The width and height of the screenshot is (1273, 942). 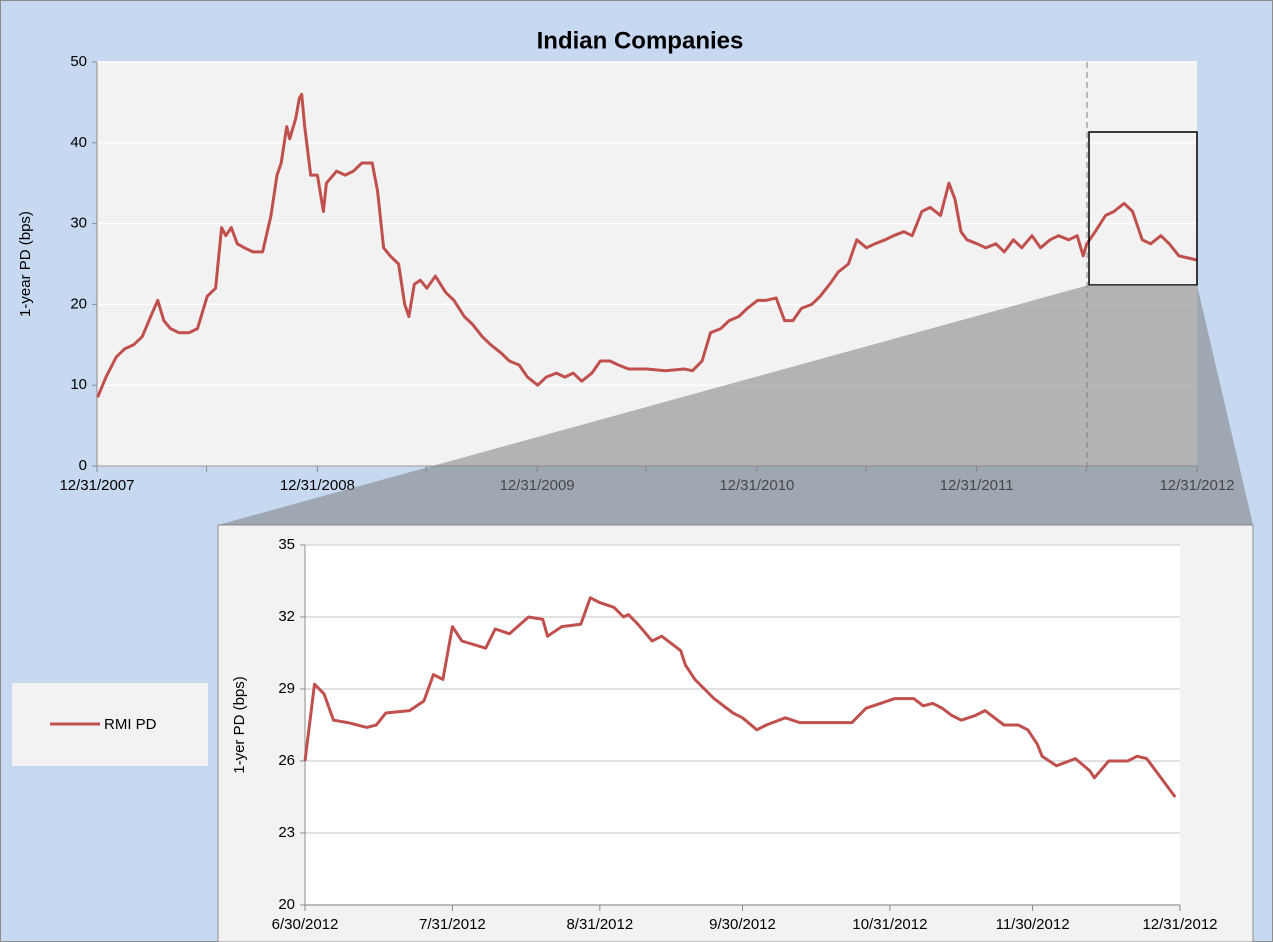 What do you see at coordinates (742, 924) in the screenshot?
I see `x-tick-label: 9/30/2012` at bounding box center [742, 924].